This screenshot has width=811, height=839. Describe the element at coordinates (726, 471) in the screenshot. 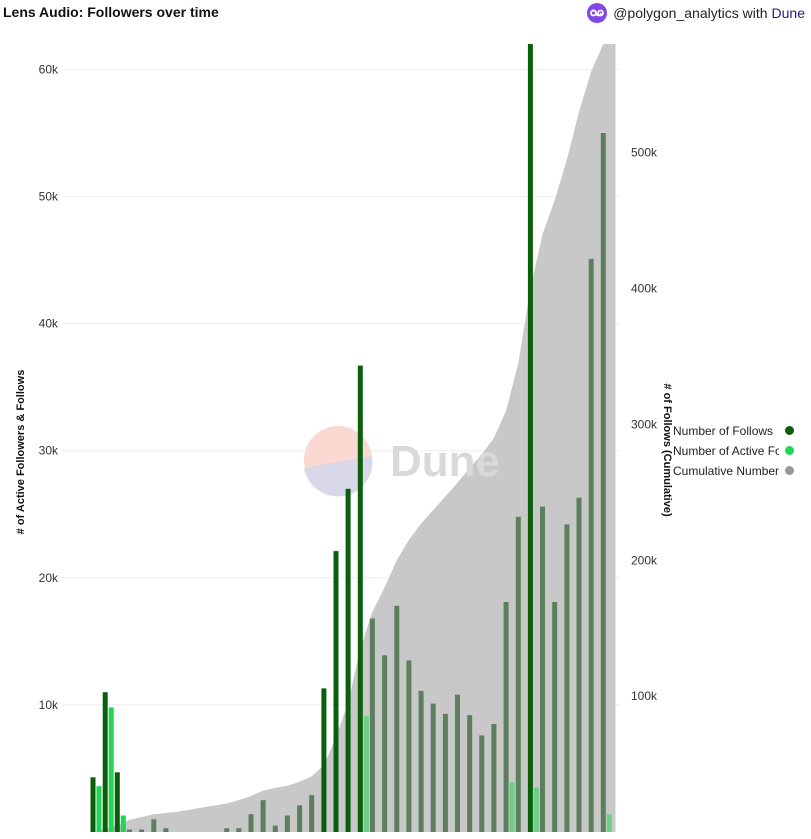

I see `legend-label: Cumulative Number of Follows` at that location.